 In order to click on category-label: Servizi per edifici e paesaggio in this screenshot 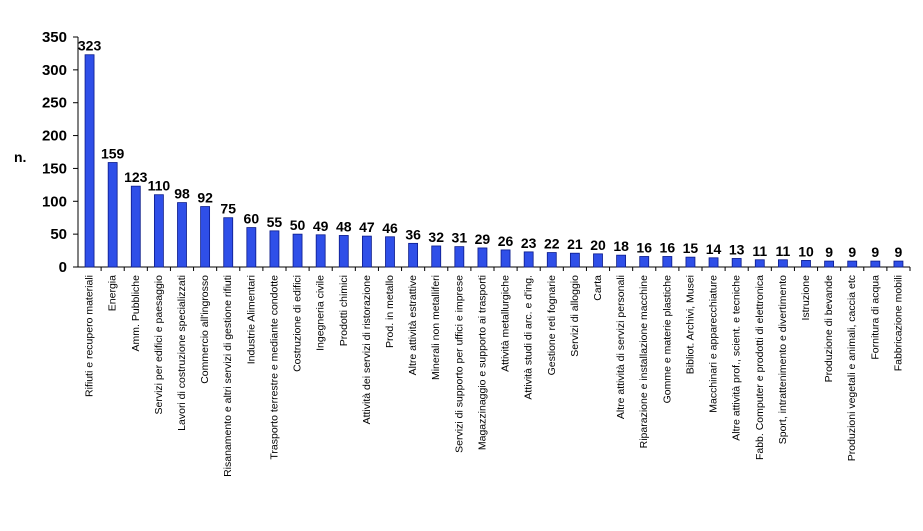, I will do `click(159, 345)`.